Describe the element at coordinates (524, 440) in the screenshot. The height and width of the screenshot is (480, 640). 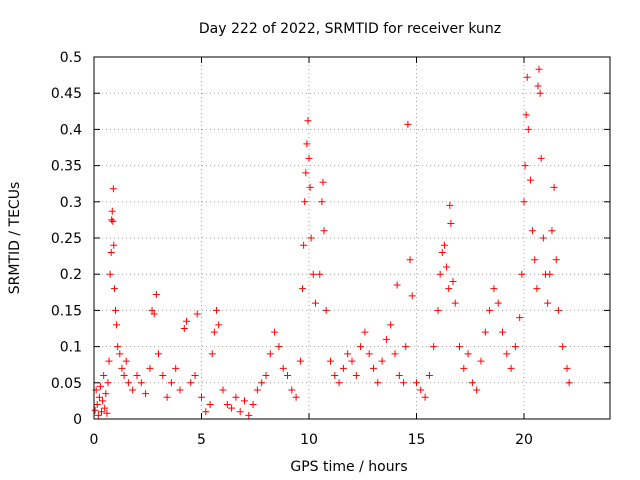
I see `x-tick-label: 20` at that location.